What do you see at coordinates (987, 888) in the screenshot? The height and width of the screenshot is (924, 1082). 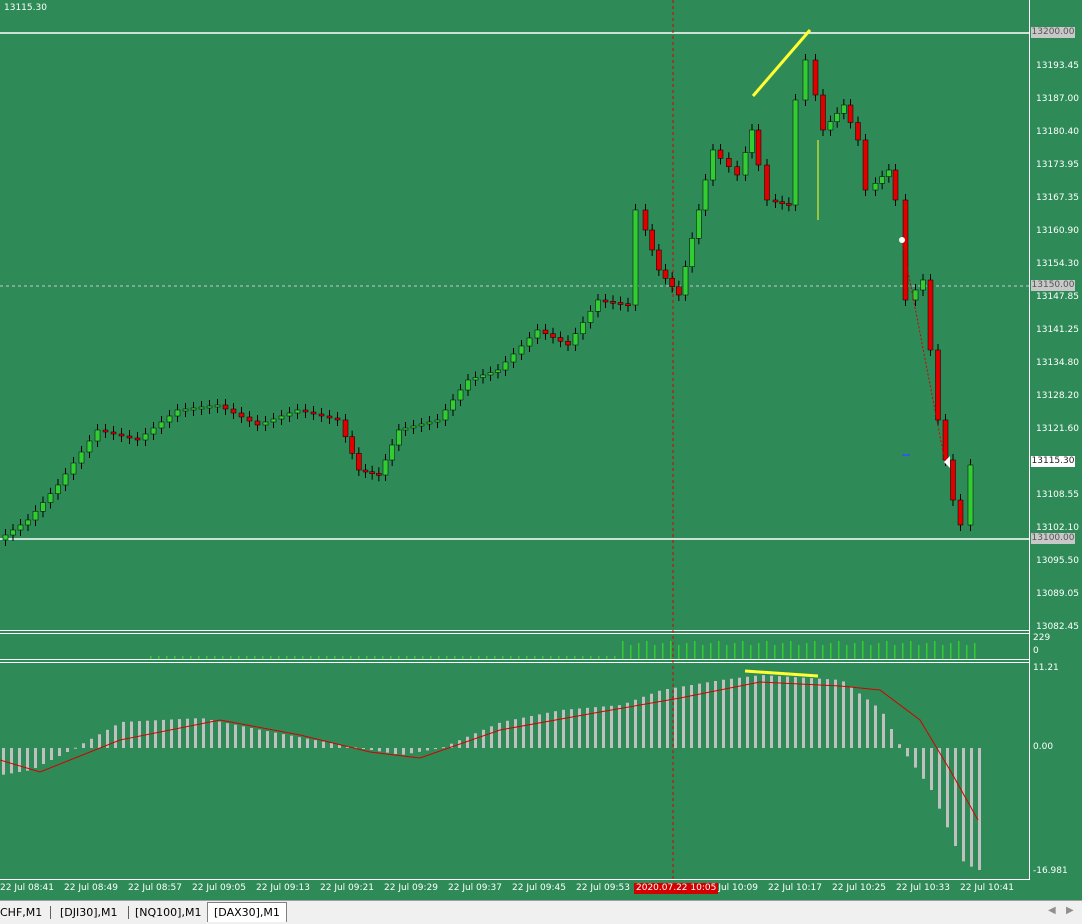 I see `time-axis-label: 22 Jul 10:41` at bounding box center [987, 888].